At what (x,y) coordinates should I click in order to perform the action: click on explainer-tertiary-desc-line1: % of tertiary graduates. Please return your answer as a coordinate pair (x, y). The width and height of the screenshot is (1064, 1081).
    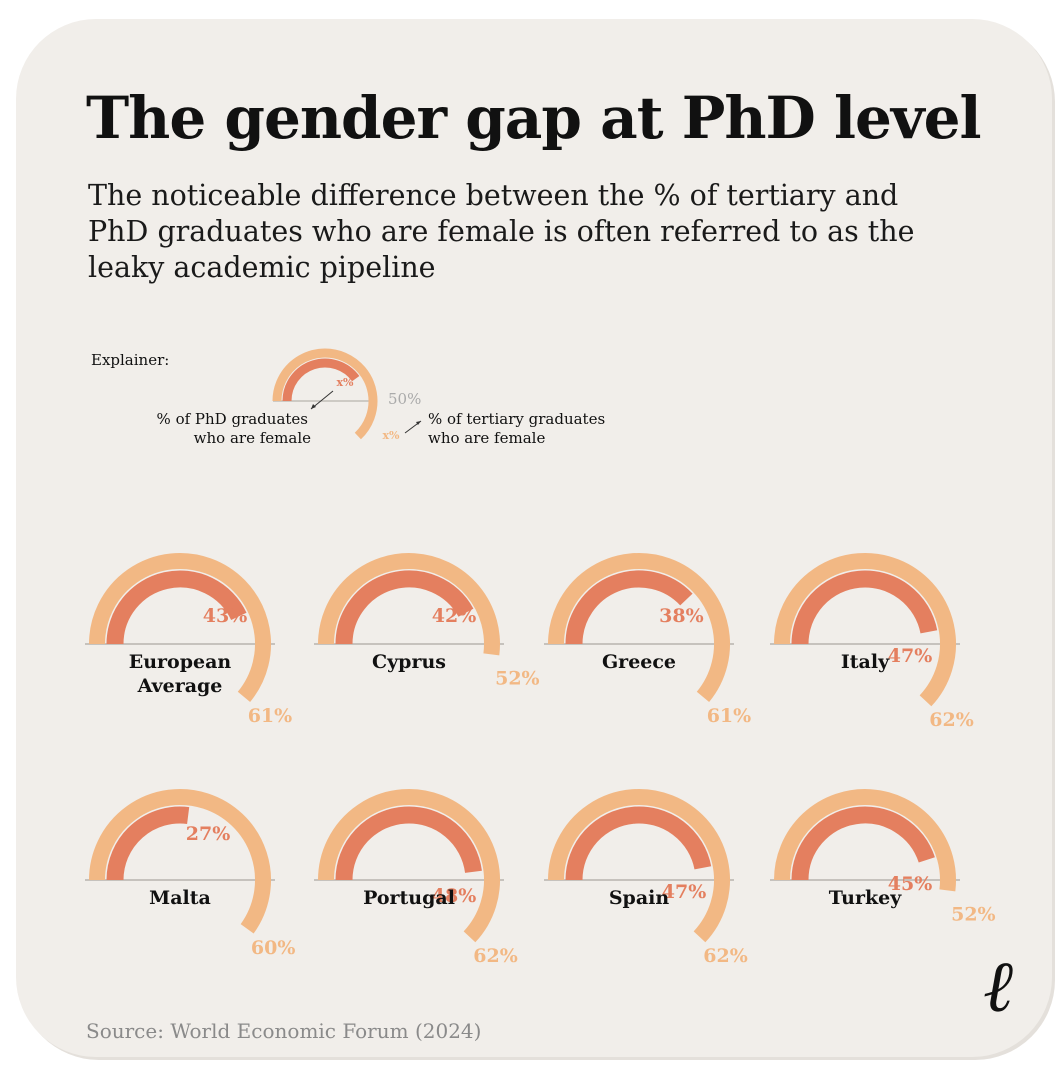
    Looking at the image, I should click on (516, 419).